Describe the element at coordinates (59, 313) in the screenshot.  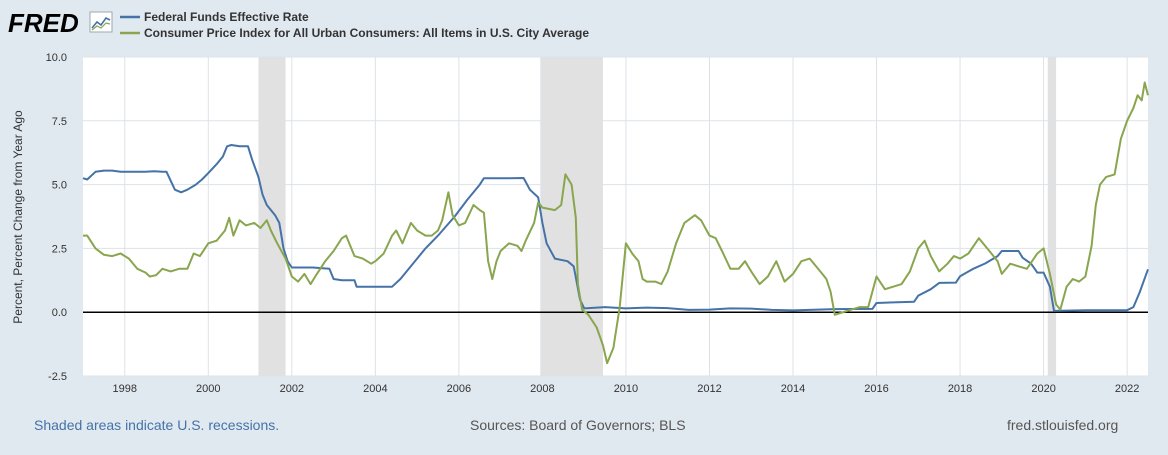
I see `y-tick-label-1: 0.0` at that location.